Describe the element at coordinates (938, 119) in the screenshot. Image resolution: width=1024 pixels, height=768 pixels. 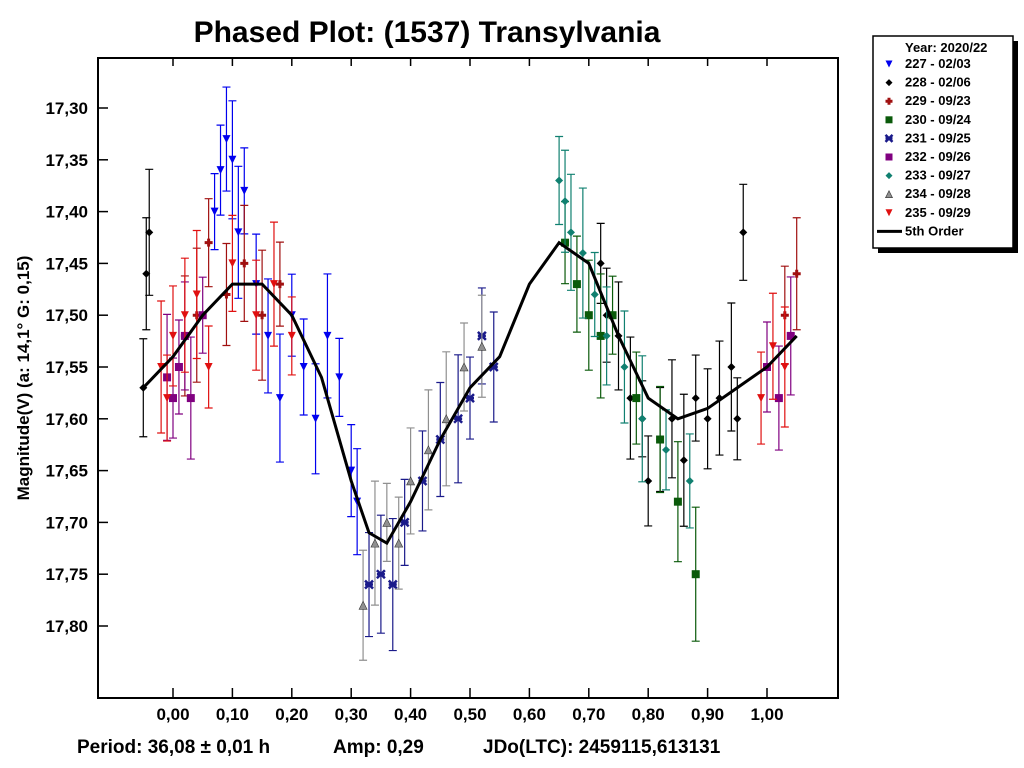
I see `legend-entry: 230 - 09/24` at that location.